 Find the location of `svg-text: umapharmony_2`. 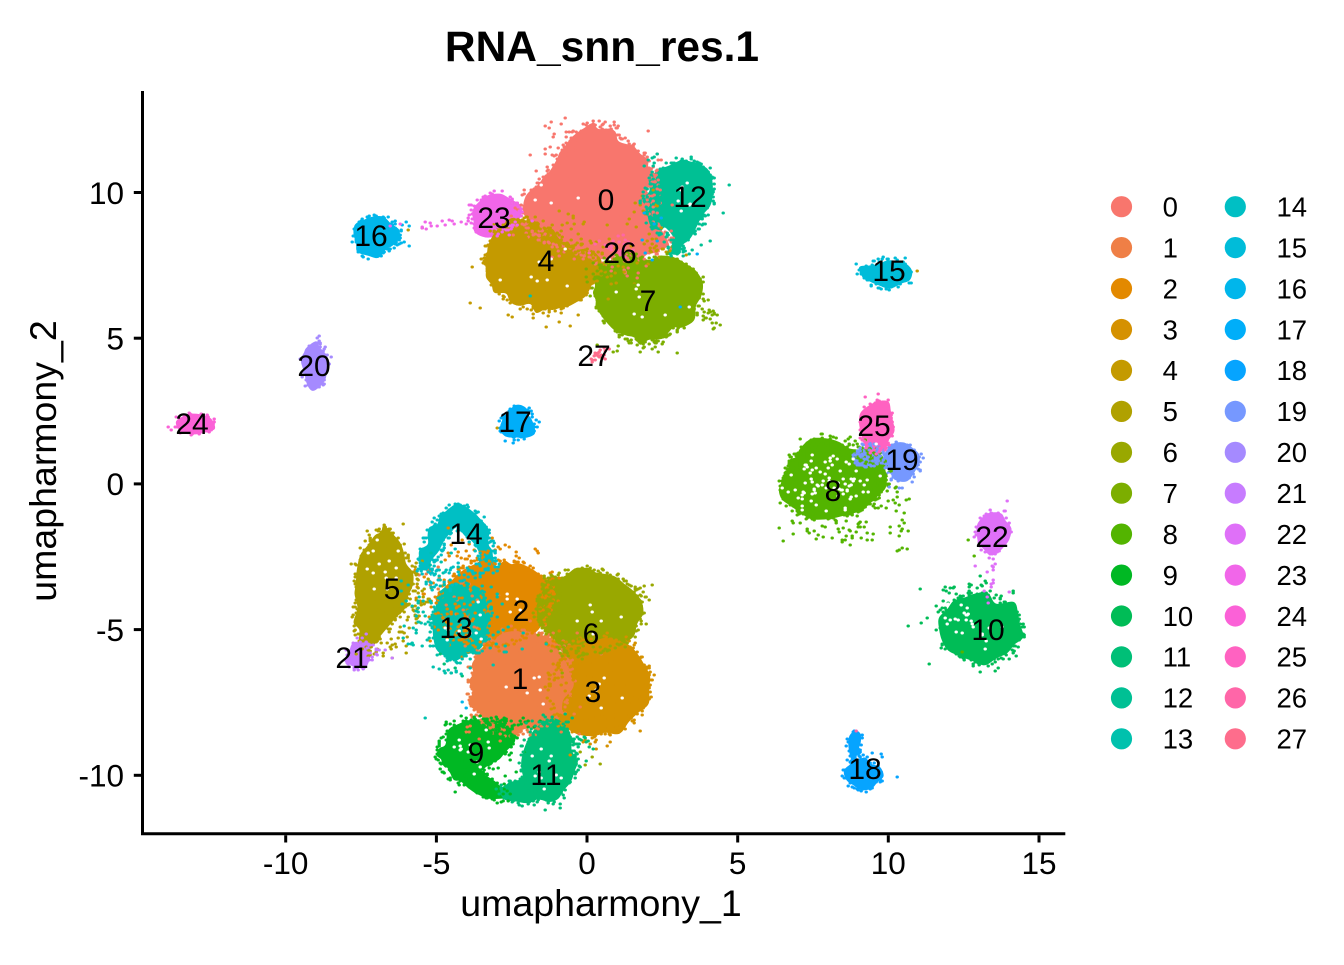

svg-text: umapharmony_2 is located at coordinates (43, 460).